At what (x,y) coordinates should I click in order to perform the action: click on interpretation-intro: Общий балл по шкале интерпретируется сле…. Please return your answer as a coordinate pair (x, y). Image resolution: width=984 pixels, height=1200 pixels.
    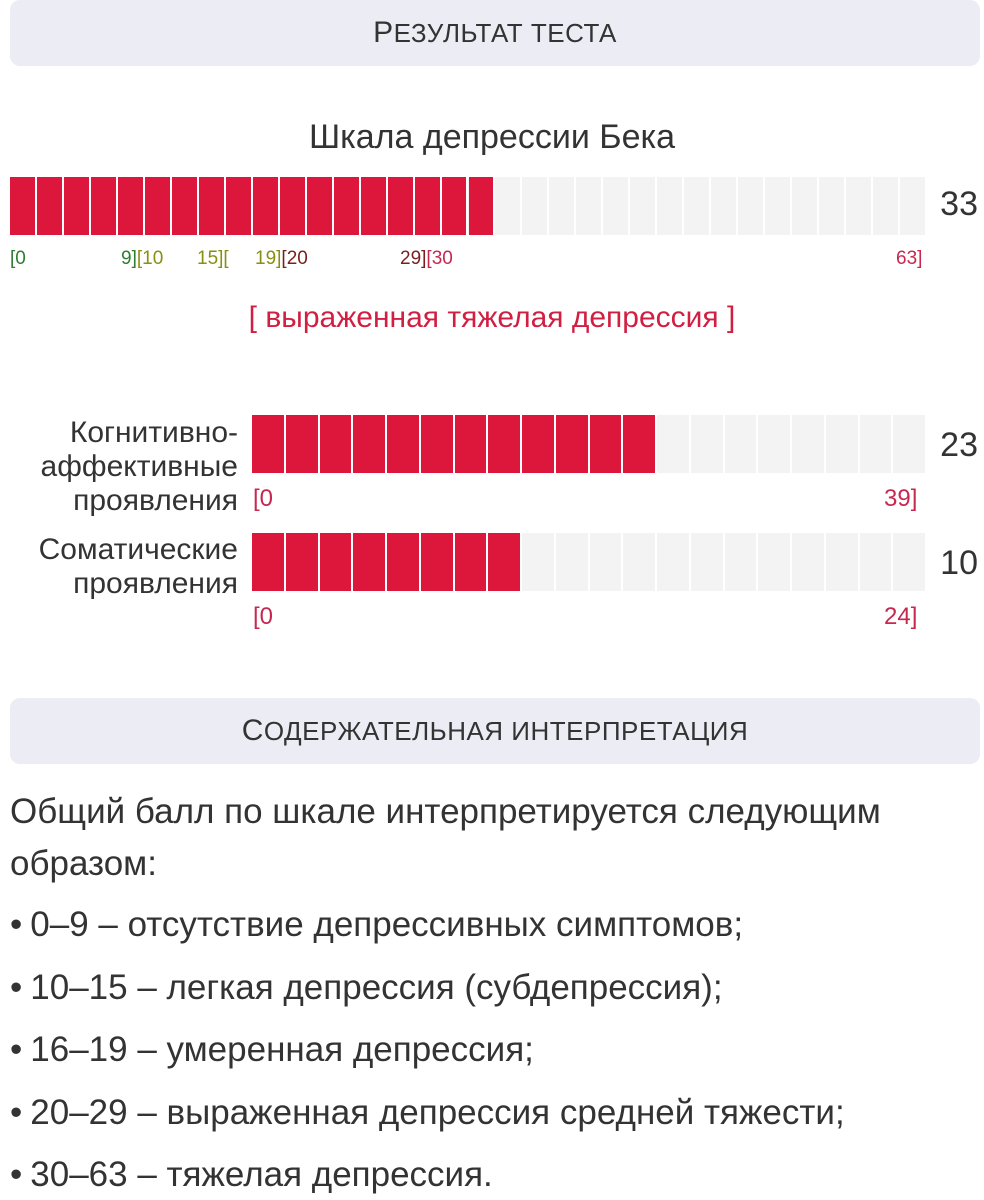
    Looking at the image, I should click on (445, 837).